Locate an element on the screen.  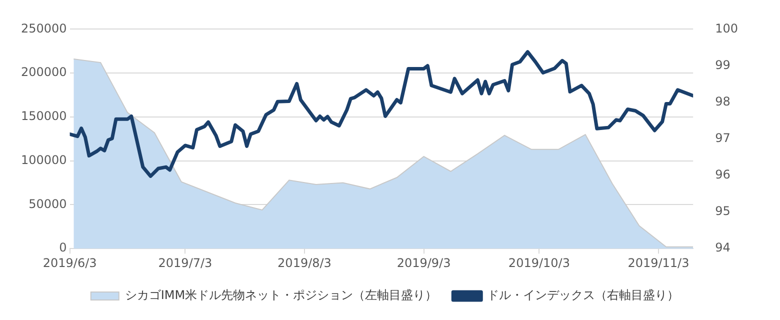
y2-tick-label: 95 is located at coordinates (722, 211).